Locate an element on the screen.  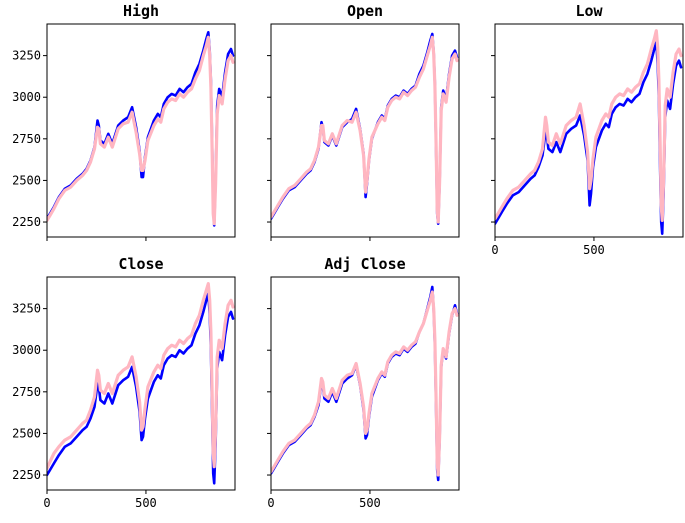
subplot-high: High 2250 2500 2750 3000 3250 is located at coordinates (124, 121).